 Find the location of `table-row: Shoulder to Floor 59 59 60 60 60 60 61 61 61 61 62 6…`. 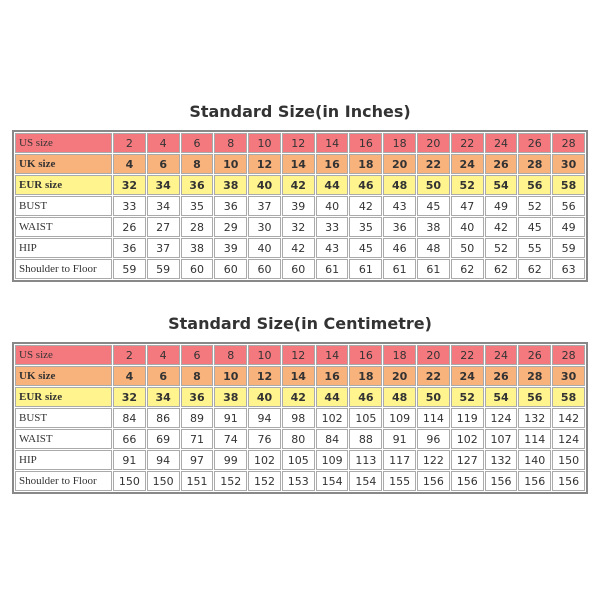

table-row: Shoulder to Floor 59 59 60 60 60 60 61 61 61 61 62 6… is located at coordinates (300, 269).